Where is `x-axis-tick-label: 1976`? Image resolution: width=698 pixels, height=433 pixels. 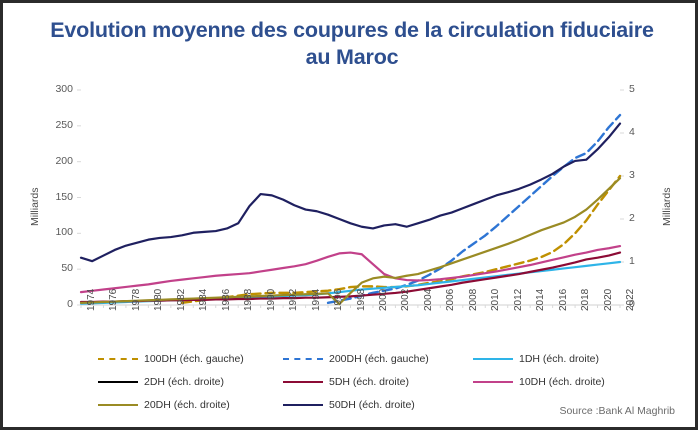 x-axis-tick-label: 1976 is located at coordinates (114, 299).